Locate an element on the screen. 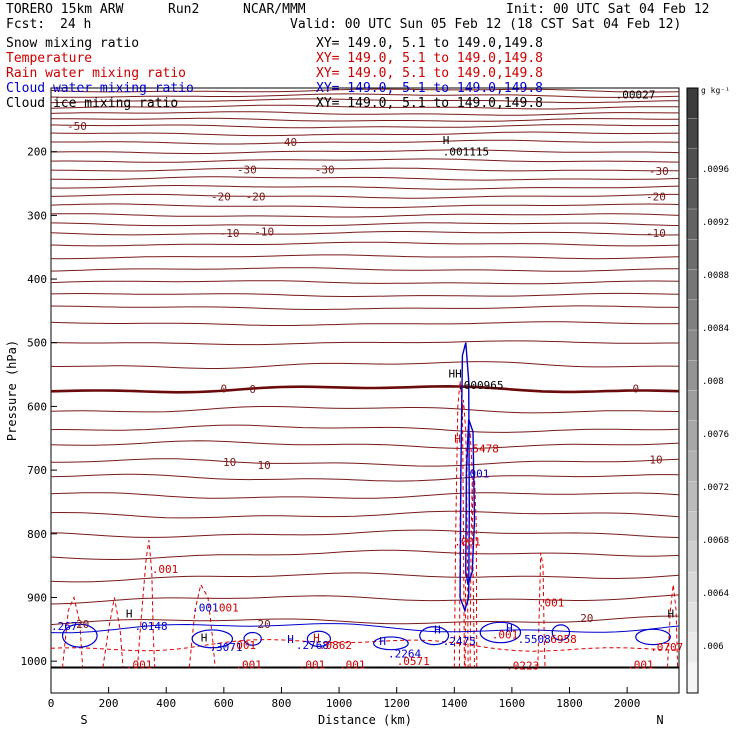  x-tick-label: 400 is located at coordinates (166, 703).